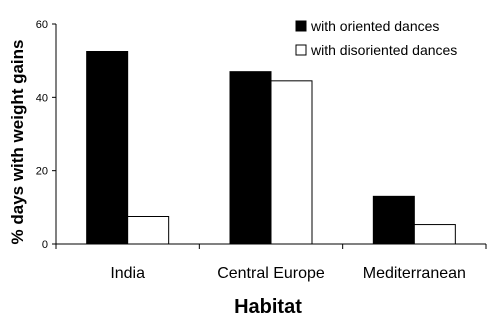 The height and width of the screenshot is (320, 494). Describe the element at coordinates (268, 307) in the screenshot. I see `x-axis-title: Habitat` at that location.